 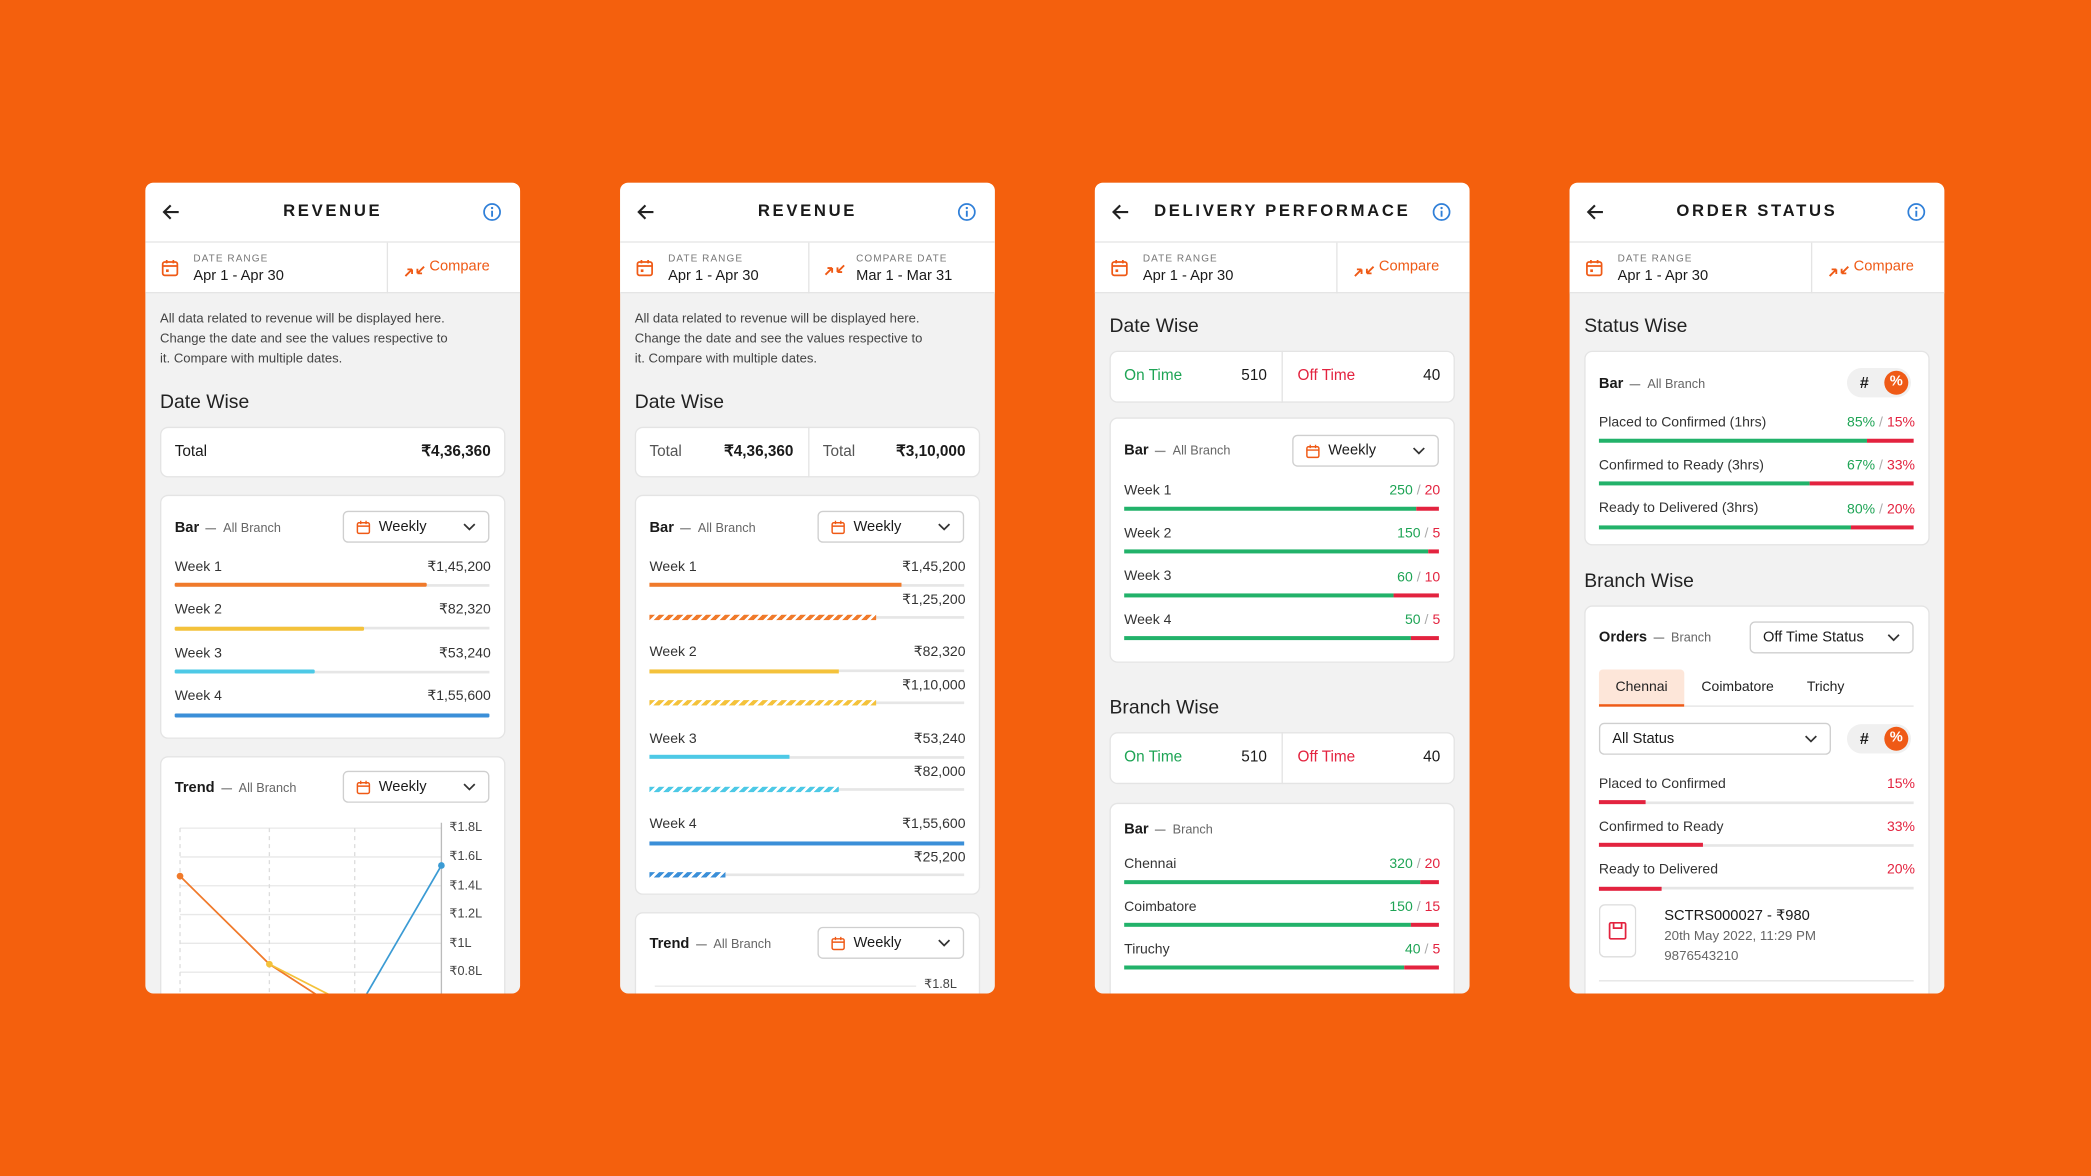 I want to click on dropdown-icon, so click(x=1313, y=450).